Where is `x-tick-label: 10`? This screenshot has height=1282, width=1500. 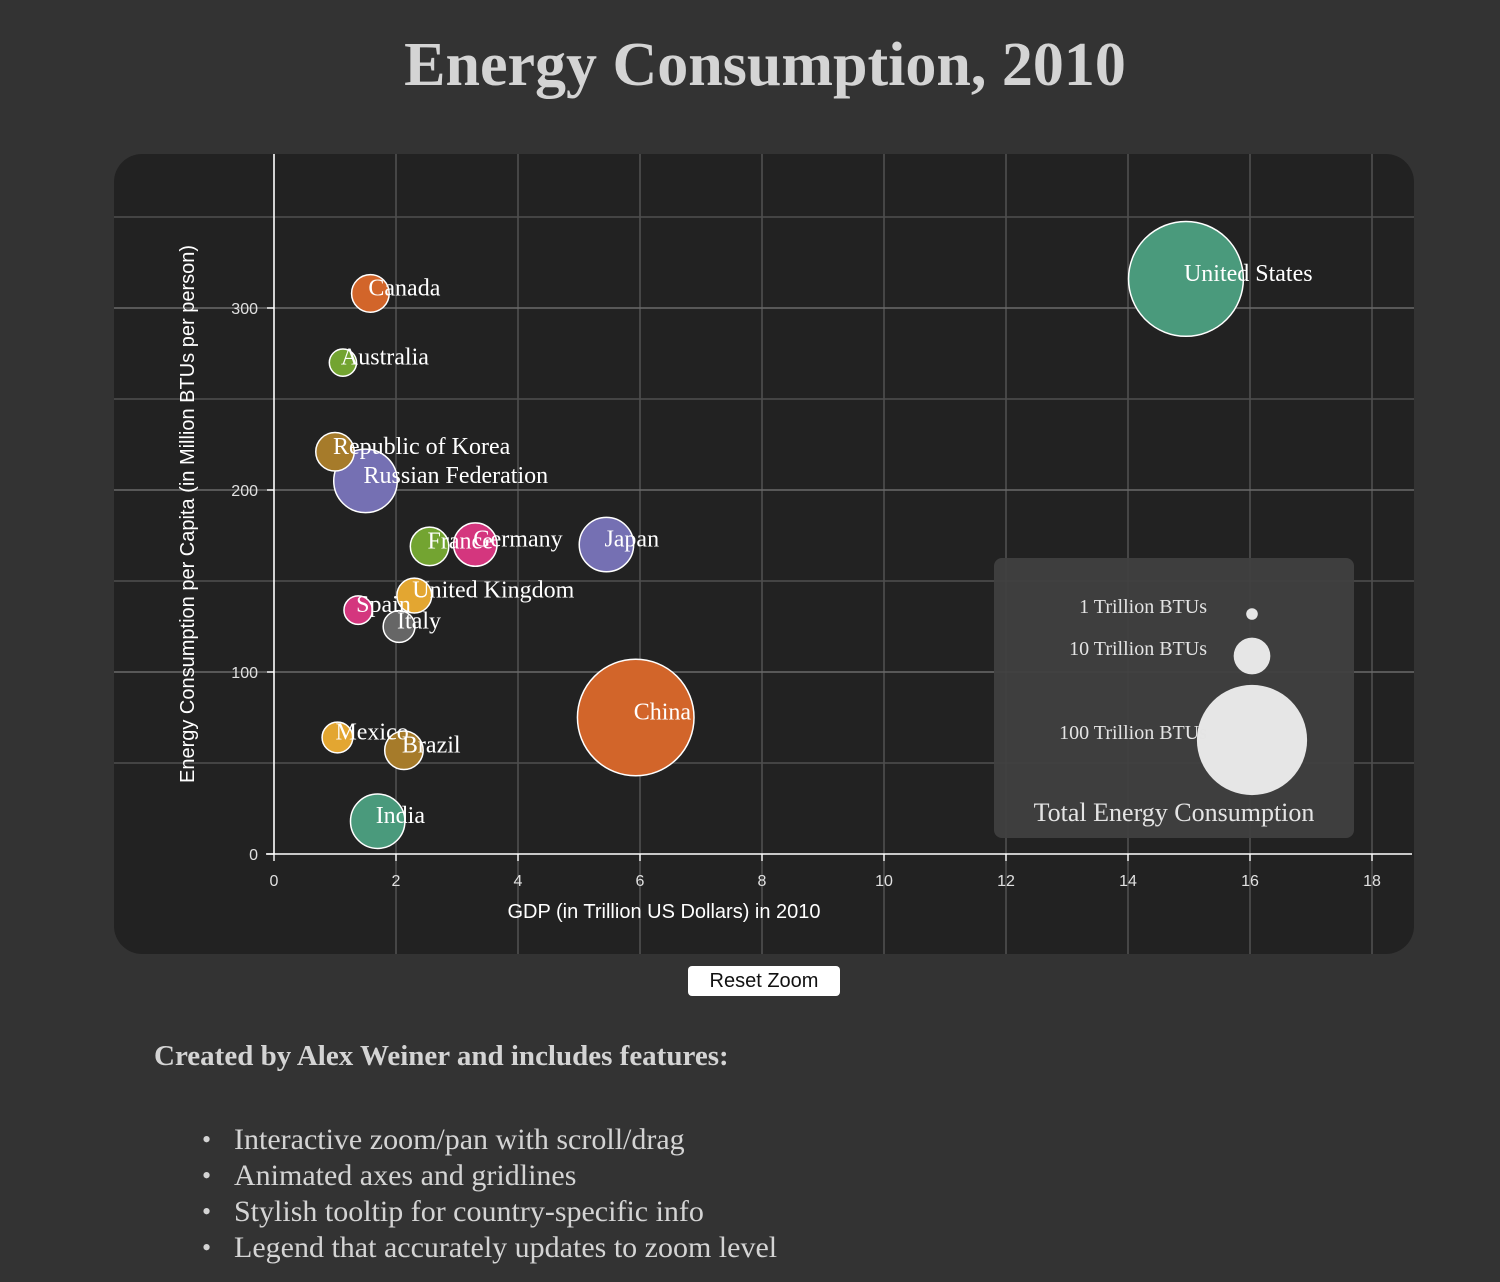 x-tick-label: 10 is located at coordinates (884, 881).